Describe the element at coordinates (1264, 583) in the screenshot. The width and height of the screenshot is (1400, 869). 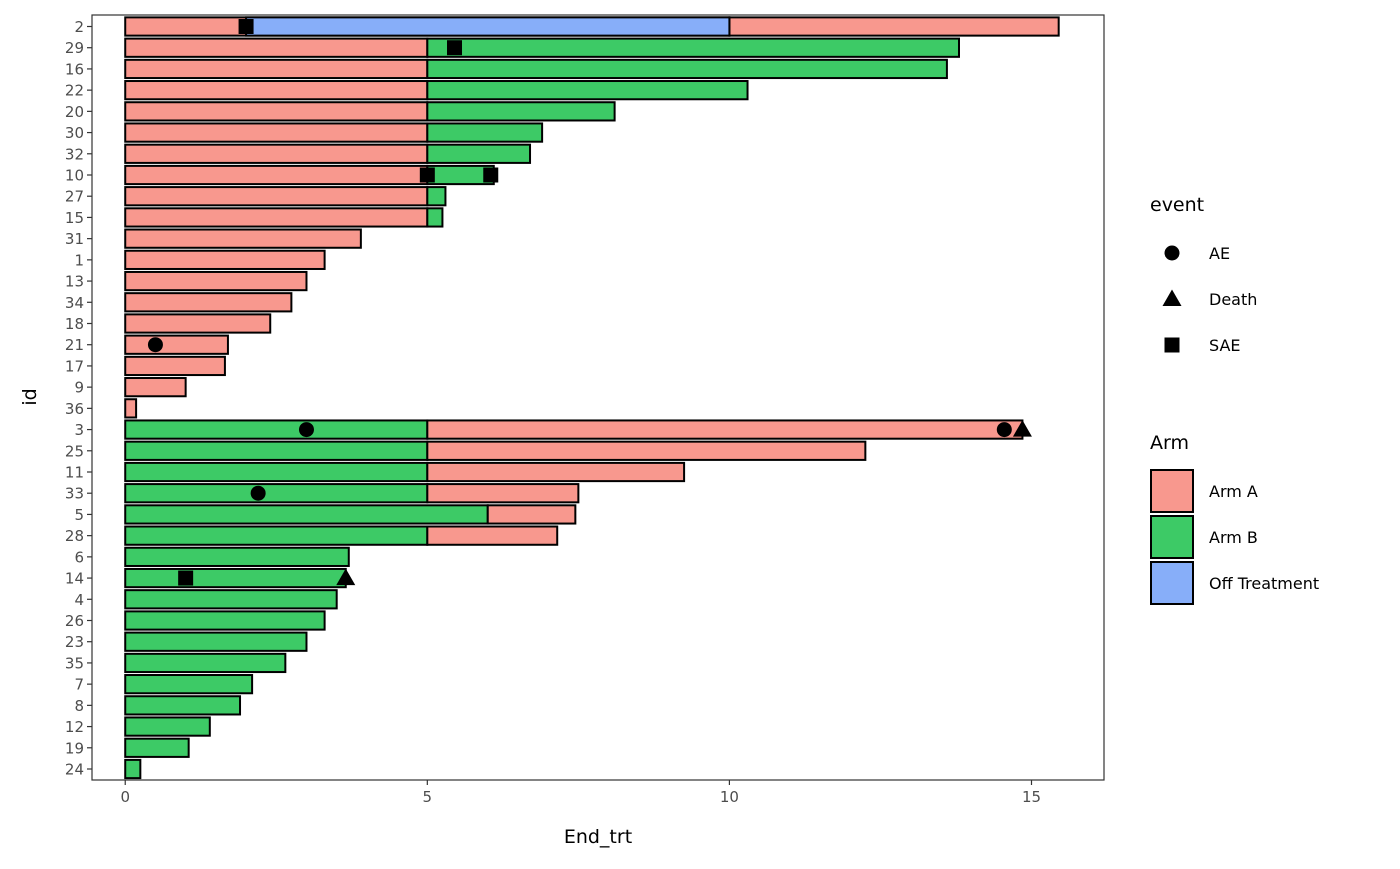
I see `legend-label-off-treatment: Off Treatment` at that location.